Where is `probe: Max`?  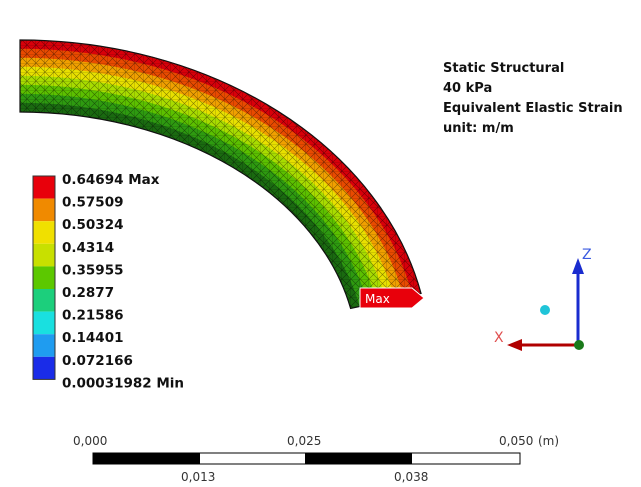 probe: Max is located at coordinates (392, 298).